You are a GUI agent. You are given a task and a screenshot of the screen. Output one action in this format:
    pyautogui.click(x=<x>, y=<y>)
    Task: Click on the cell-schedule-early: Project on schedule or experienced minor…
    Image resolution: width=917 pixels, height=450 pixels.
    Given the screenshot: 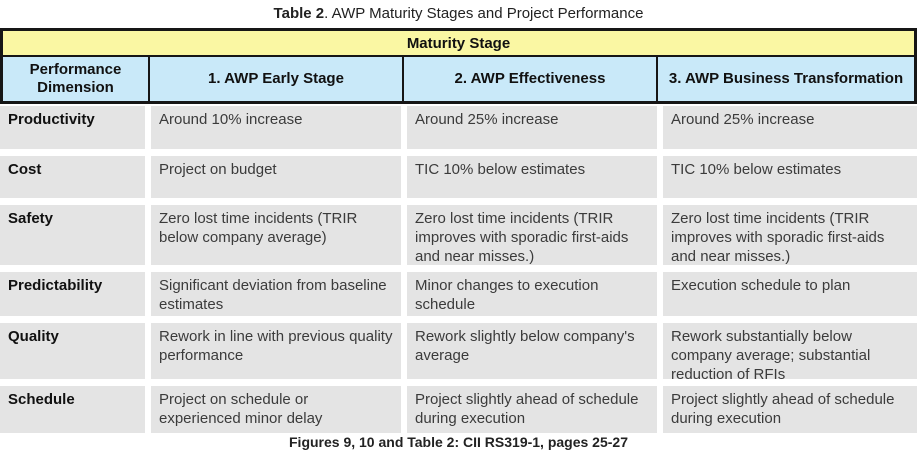 What is the action you would take?
    pyautogui.click(x=276, y=409)
    